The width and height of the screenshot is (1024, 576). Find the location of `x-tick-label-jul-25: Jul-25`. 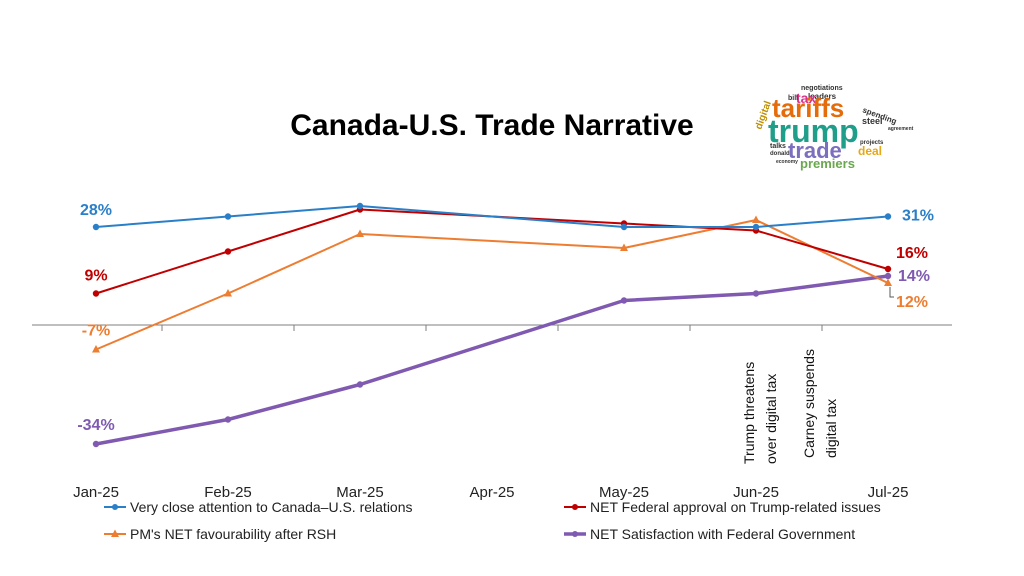

x-tick-label-jul-25: Jul-25 is located at coordinates (888, 492).